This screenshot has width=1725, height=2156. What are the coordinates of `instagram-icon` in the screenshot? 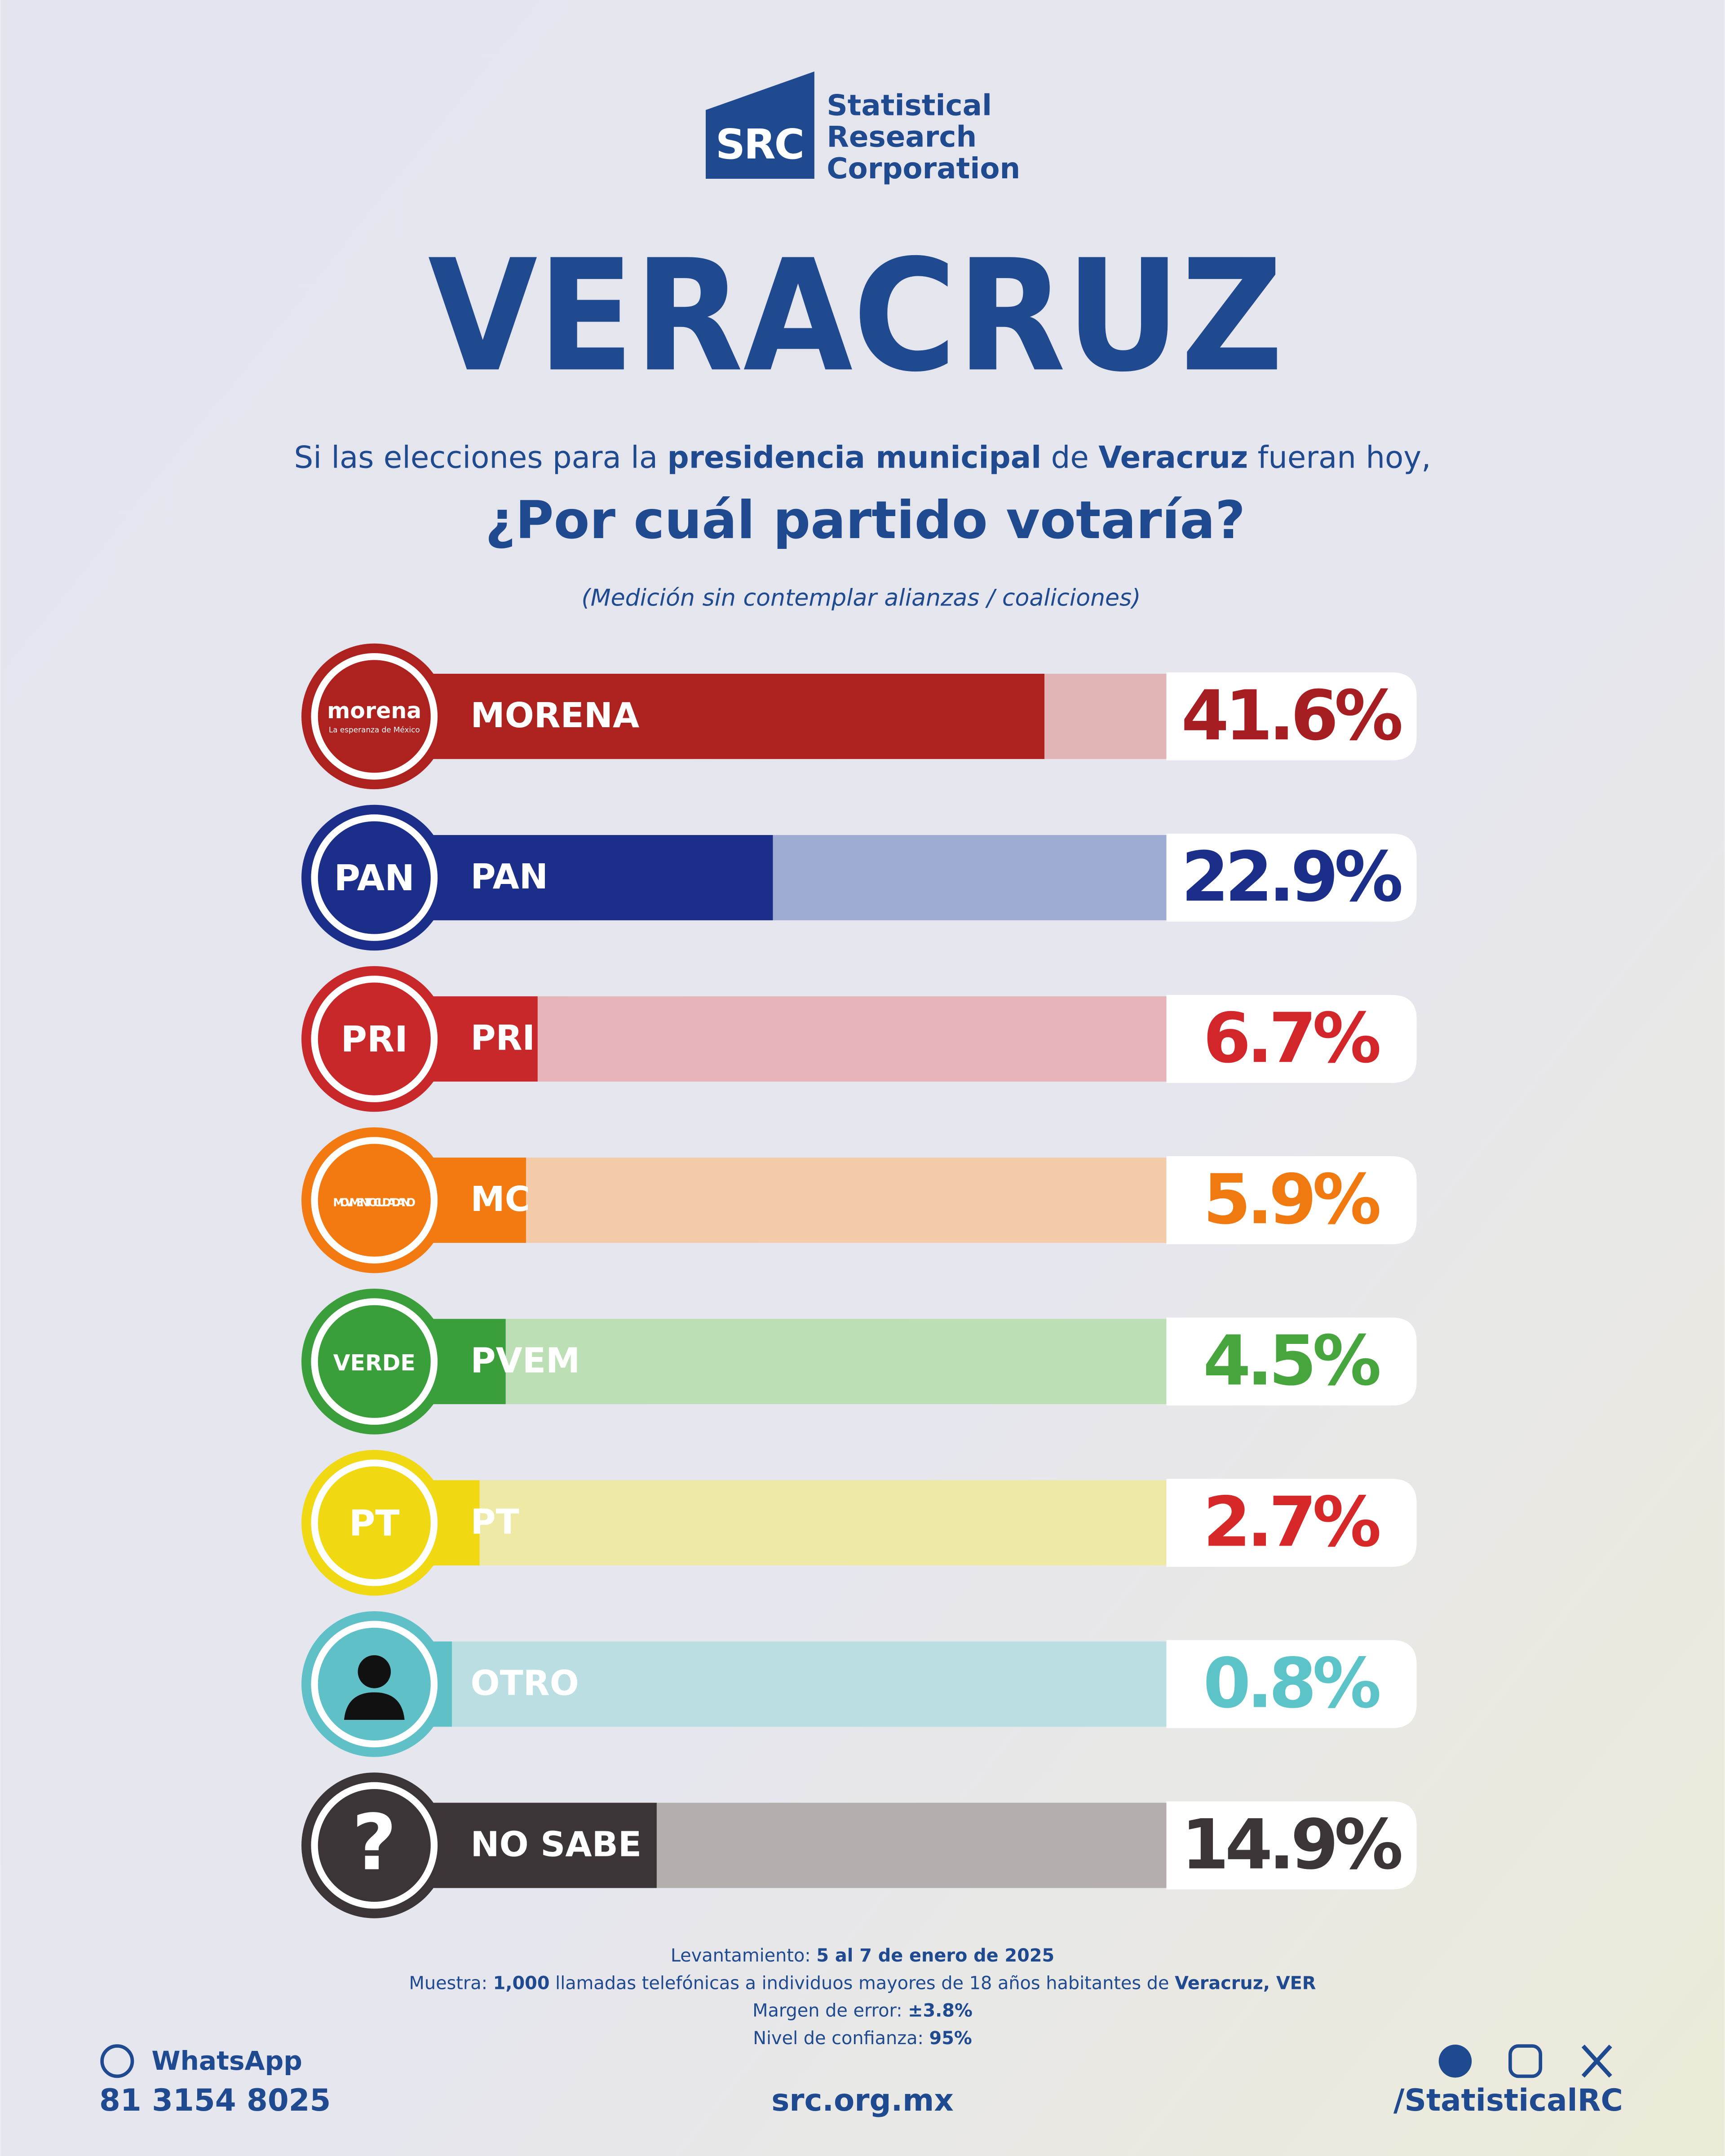 It's located at (1525, 2061).